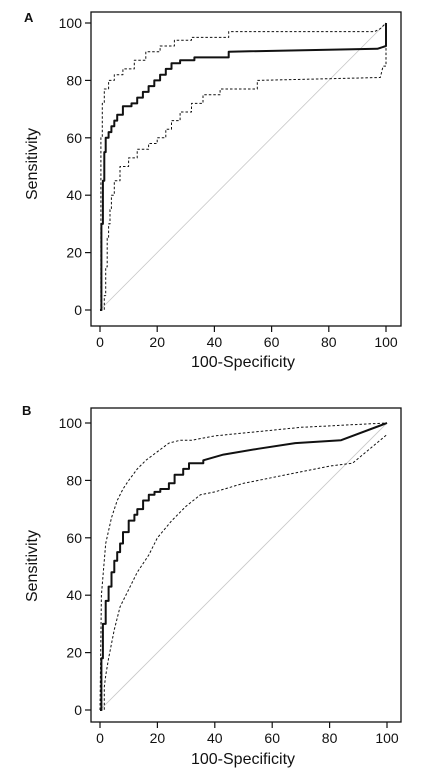 The image size is (430, 779). What do you see at coordinates (100, 342) in the screenshot?
I see `x-tick-label-a: 0` at bounding box center [100, 342].